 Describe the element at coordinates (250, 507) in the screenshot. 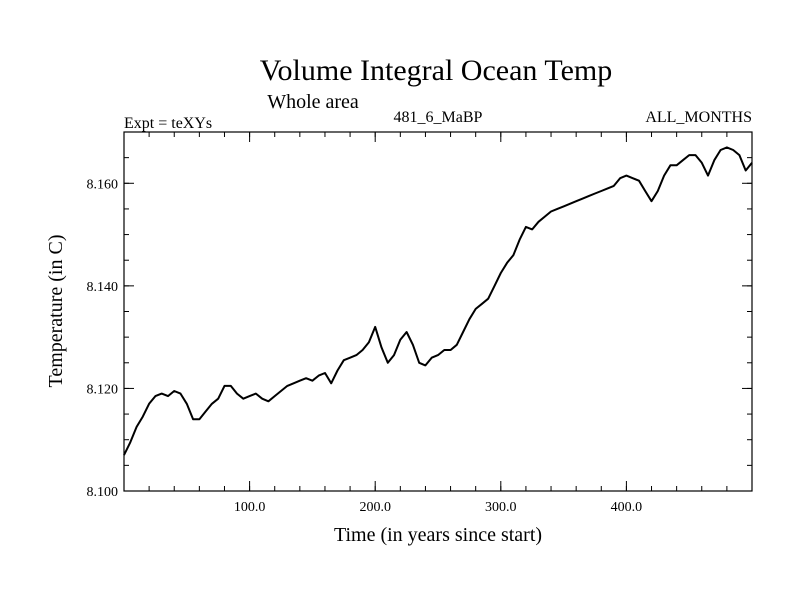

I see `x-tick-label: 100.0` at that location.